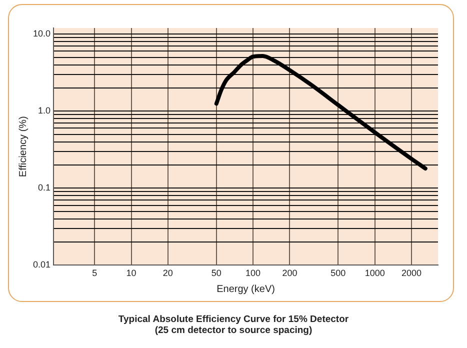  What do you see at coordinates (338, 273) in the screenshot?
I see `x-tick-label: 500` at bounding box center [338, 273].